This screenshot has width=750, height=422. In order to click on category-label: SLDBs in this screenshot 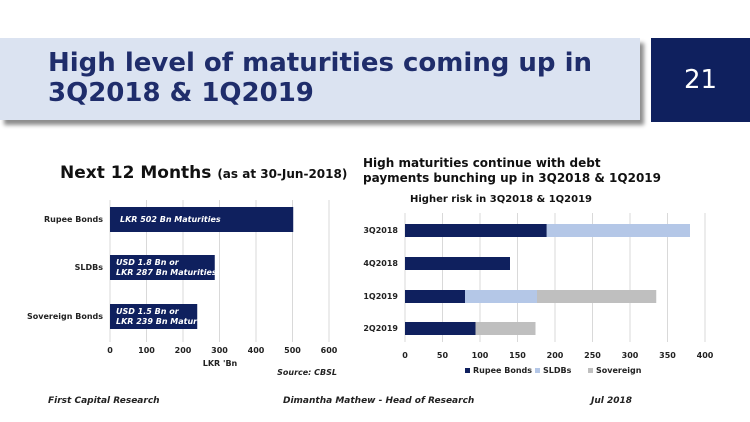, I will do `click(89, 267)`.